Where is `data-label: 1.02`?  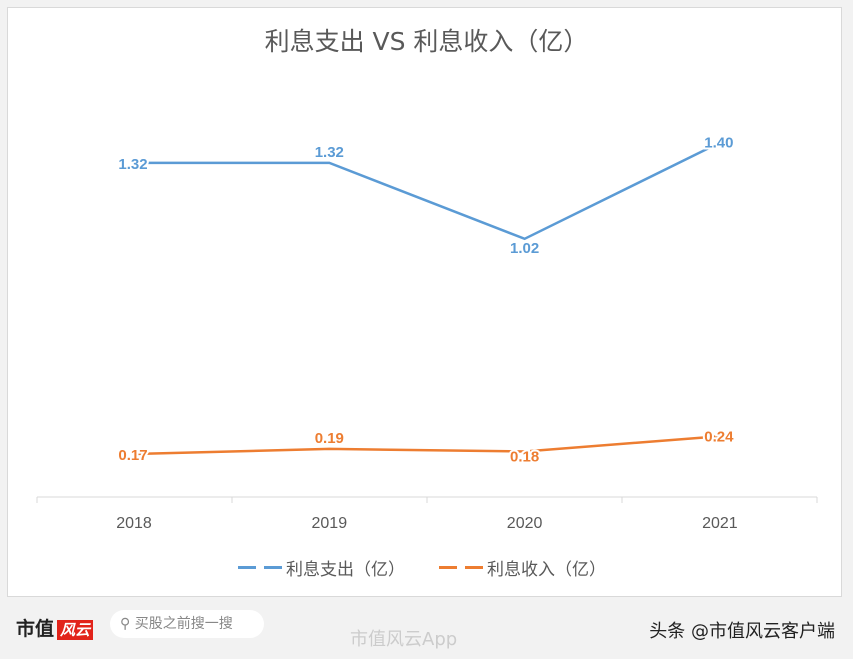 data-label: 1.02 is located at coordinates (524, 248).